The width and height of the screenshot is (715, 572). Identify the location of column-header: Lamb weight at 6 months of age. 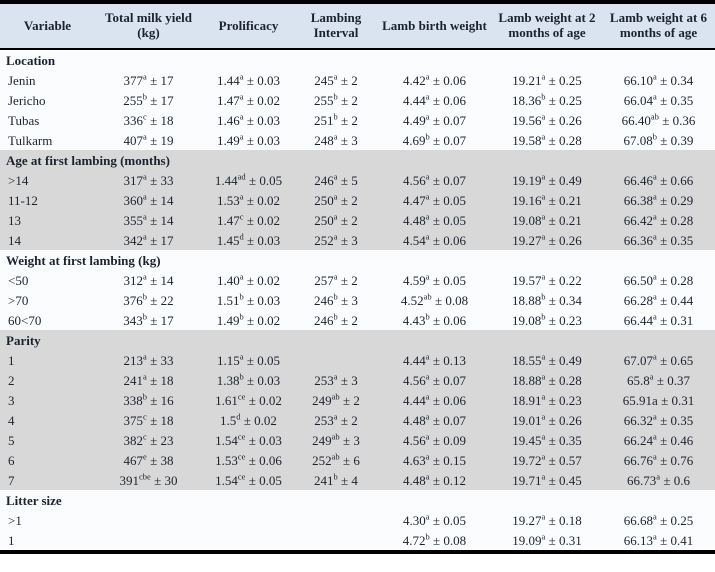
(658, 26).